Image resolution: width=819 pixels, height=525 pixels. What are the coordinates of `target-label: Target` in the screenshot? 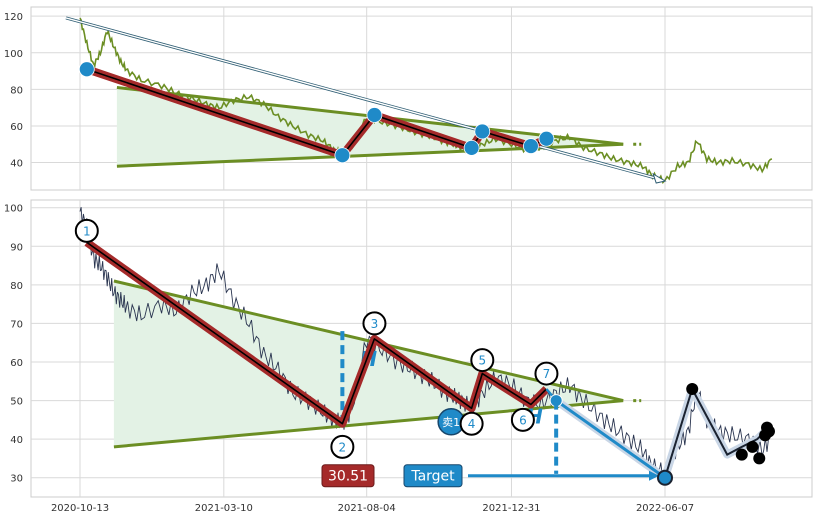 It's located at (432, 477).